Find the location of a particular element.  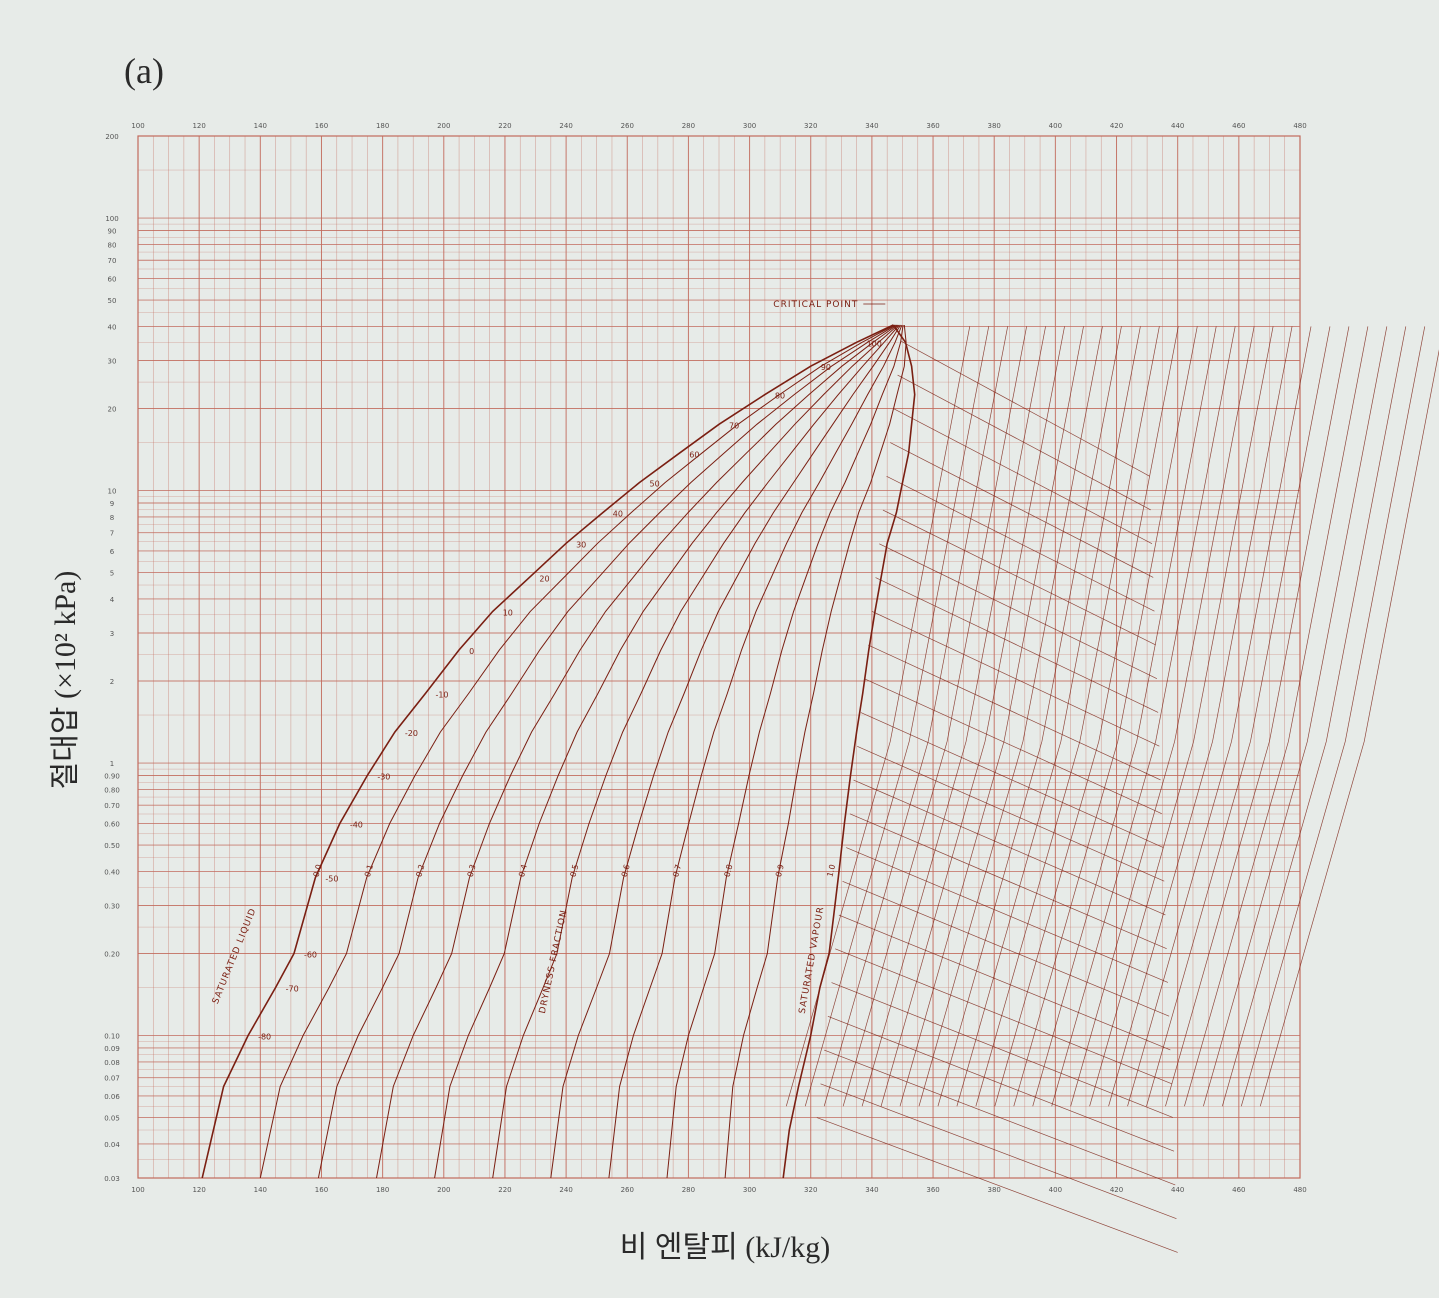

y-tick-label: 10 is located at coordinates (112, 492).